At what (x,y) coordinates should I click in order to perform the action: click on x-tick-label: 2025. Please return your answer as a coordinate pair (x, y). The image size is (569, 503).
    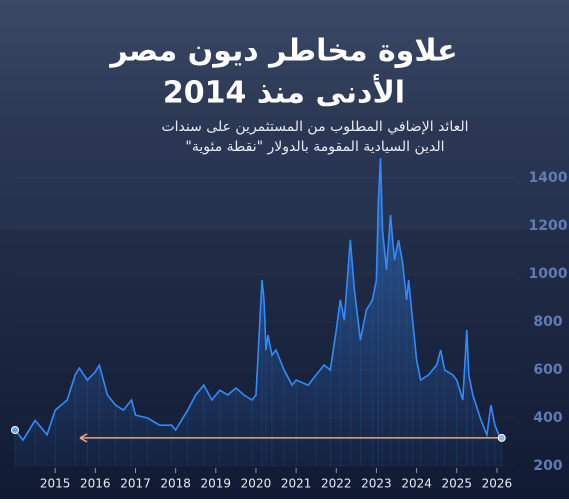
    Looking at the image, I should click on (456, 484).